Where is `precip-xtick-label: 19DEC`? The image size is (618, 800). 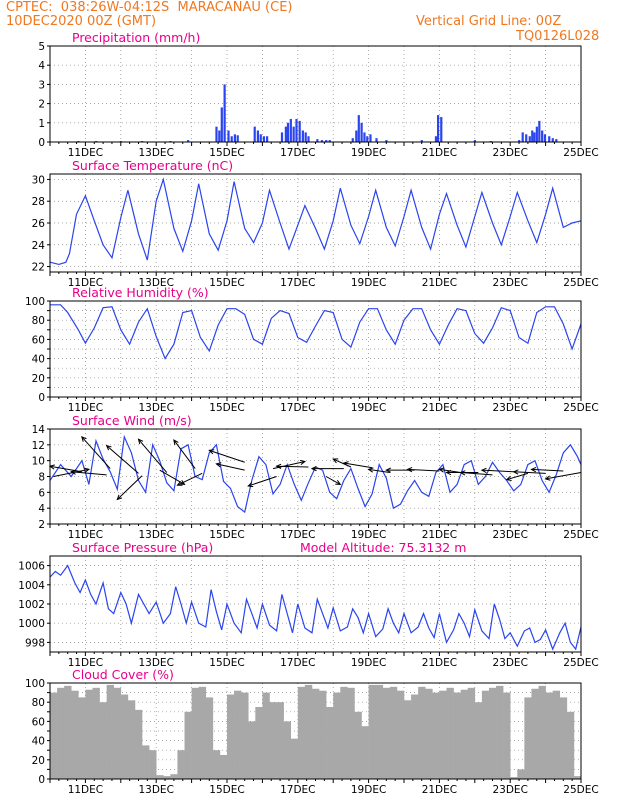
precip-xtick-label: 19DEC is located at coordinates (368, 153).